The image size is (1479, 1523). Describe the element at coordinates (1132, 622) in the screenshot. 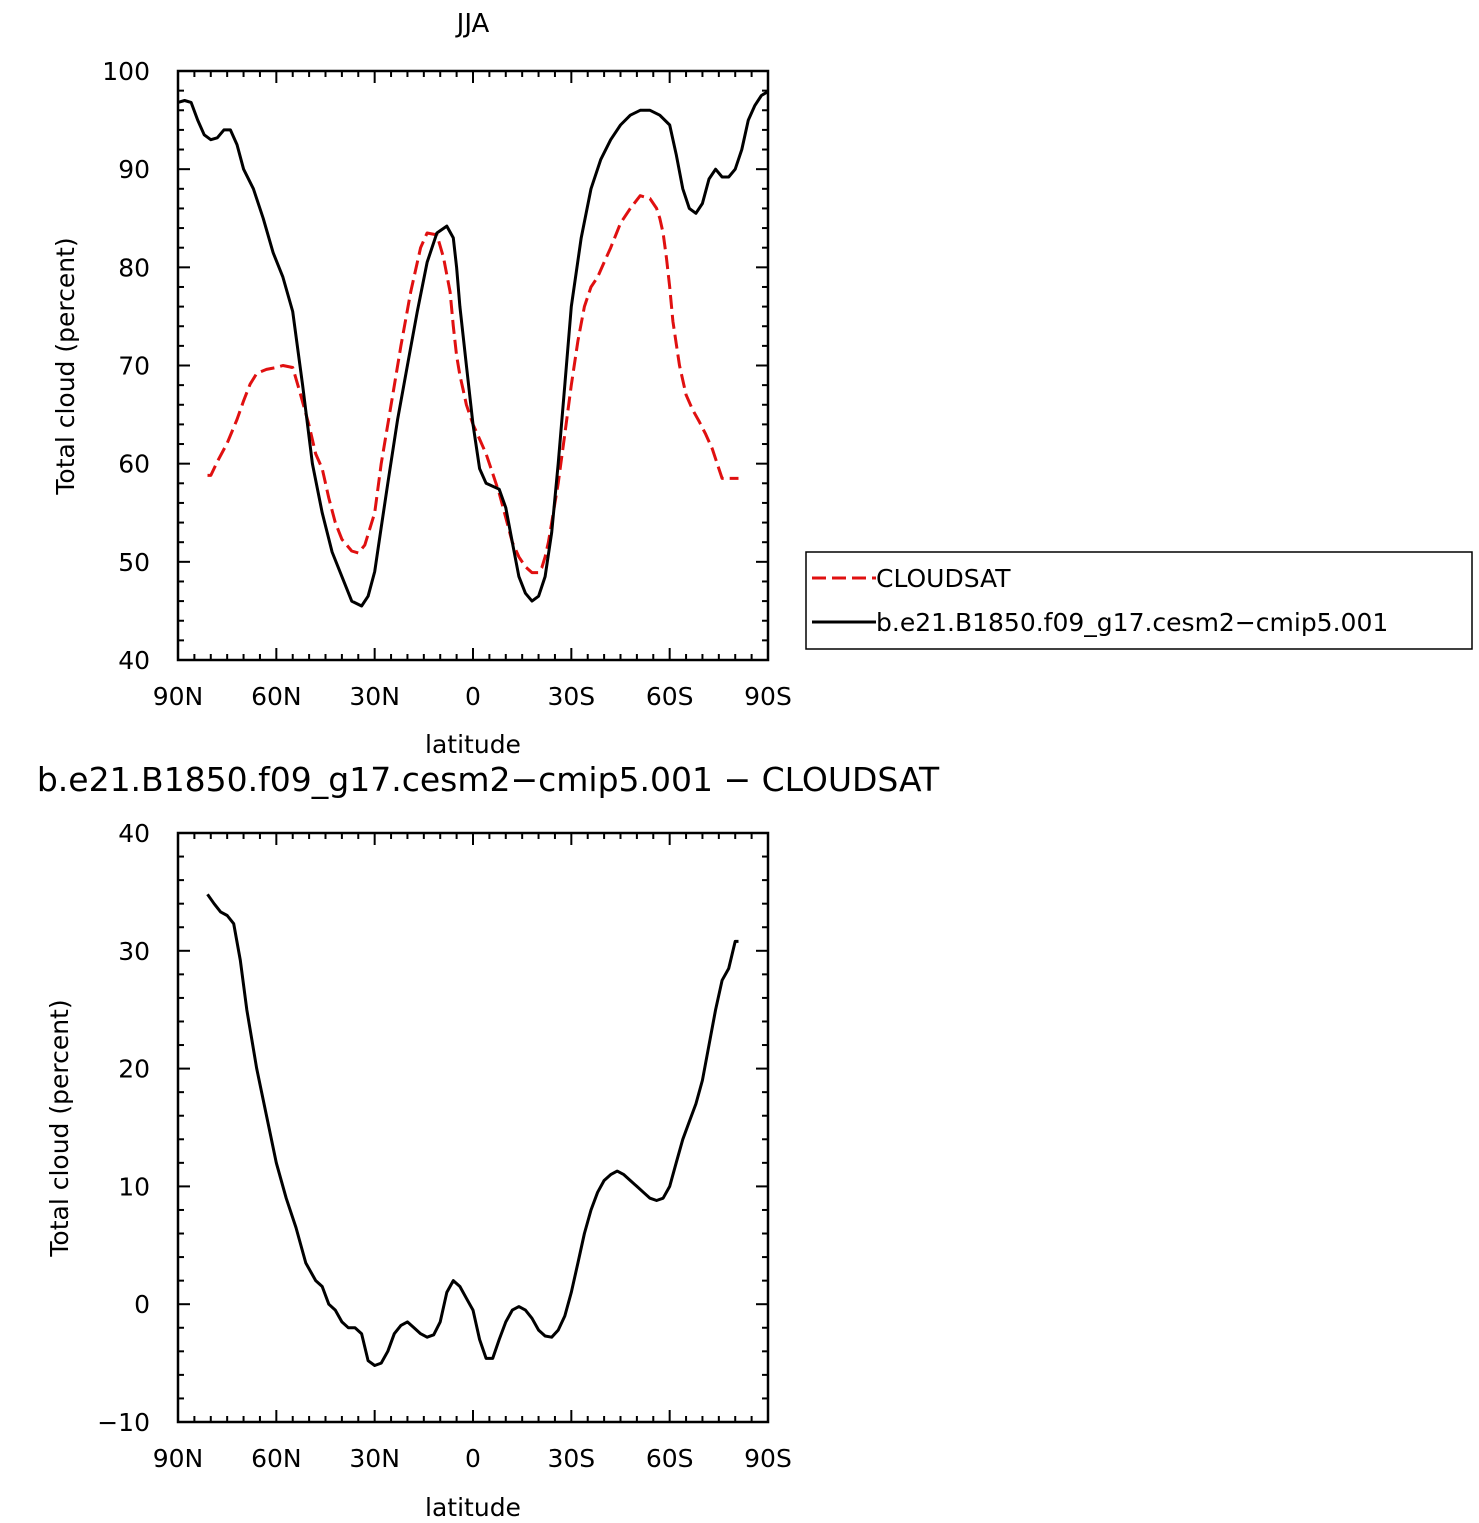

I see `legend-label-model: b.e21.B1850.f09_g17.cesm2−cmip5.001` at that location.